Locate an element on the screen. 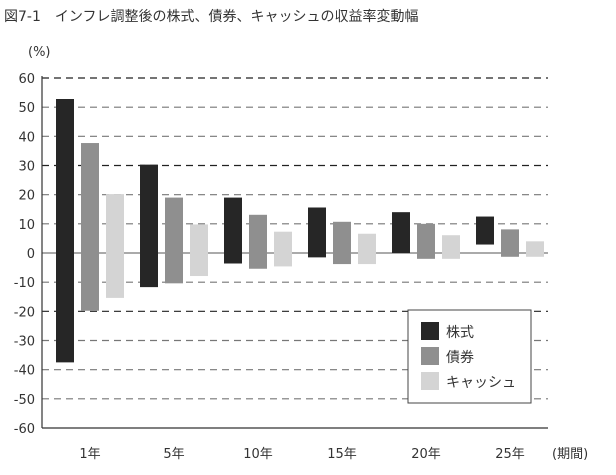 Image resolution: width=616 pixels, height=475 pixels. y-tick-label: 60 is located at coordinates (26, 79).